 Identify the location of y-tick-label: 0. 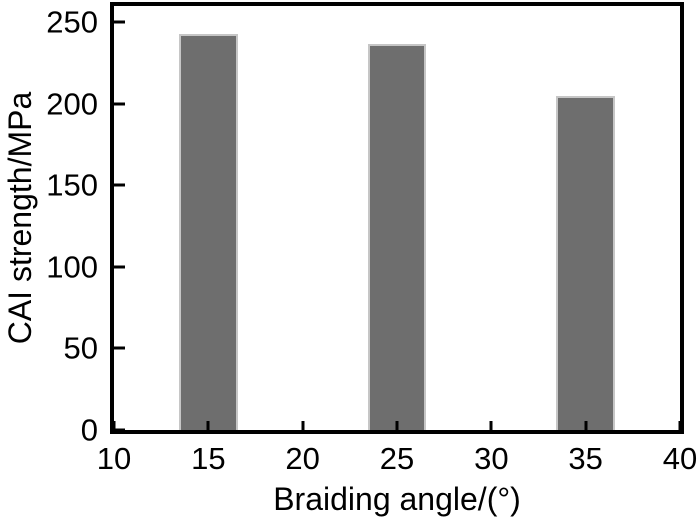
(89, 430).